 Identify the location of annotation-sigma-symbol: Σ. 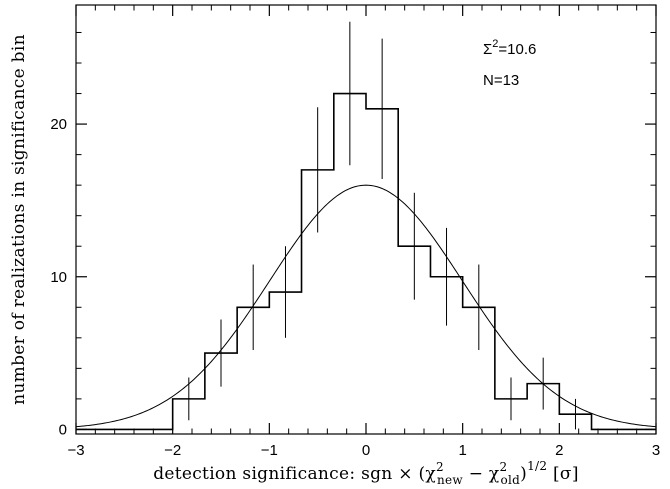
(487, 49).